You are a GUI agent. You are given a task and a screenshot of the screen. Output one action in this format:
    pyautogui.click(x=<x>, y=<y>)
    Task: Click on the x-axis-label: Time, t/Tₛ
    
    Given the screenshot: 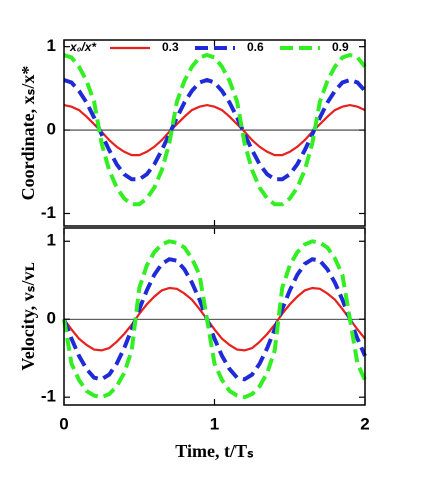 What is the action you would take?
    pyautogui.click(x=214, y=451)
    